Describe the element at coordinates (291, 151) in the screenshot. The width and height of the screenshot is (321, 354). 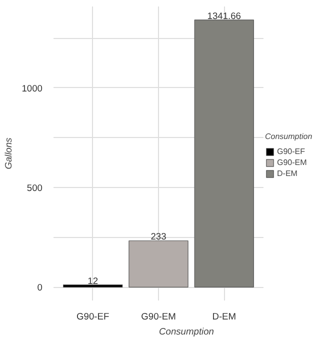
I see `legend-label: G90-EF` at that location.